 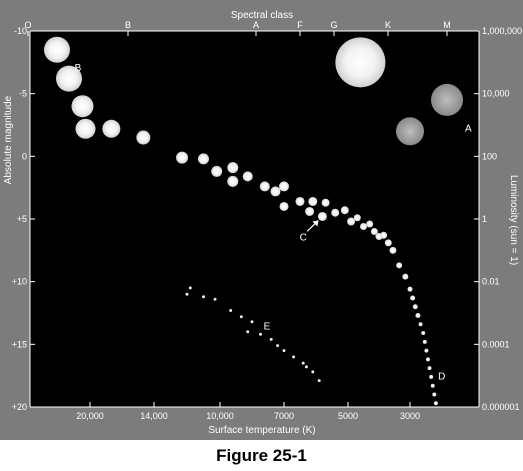 I want to click on y-right-tick-label: 0.01, so click(x=491, y=282).